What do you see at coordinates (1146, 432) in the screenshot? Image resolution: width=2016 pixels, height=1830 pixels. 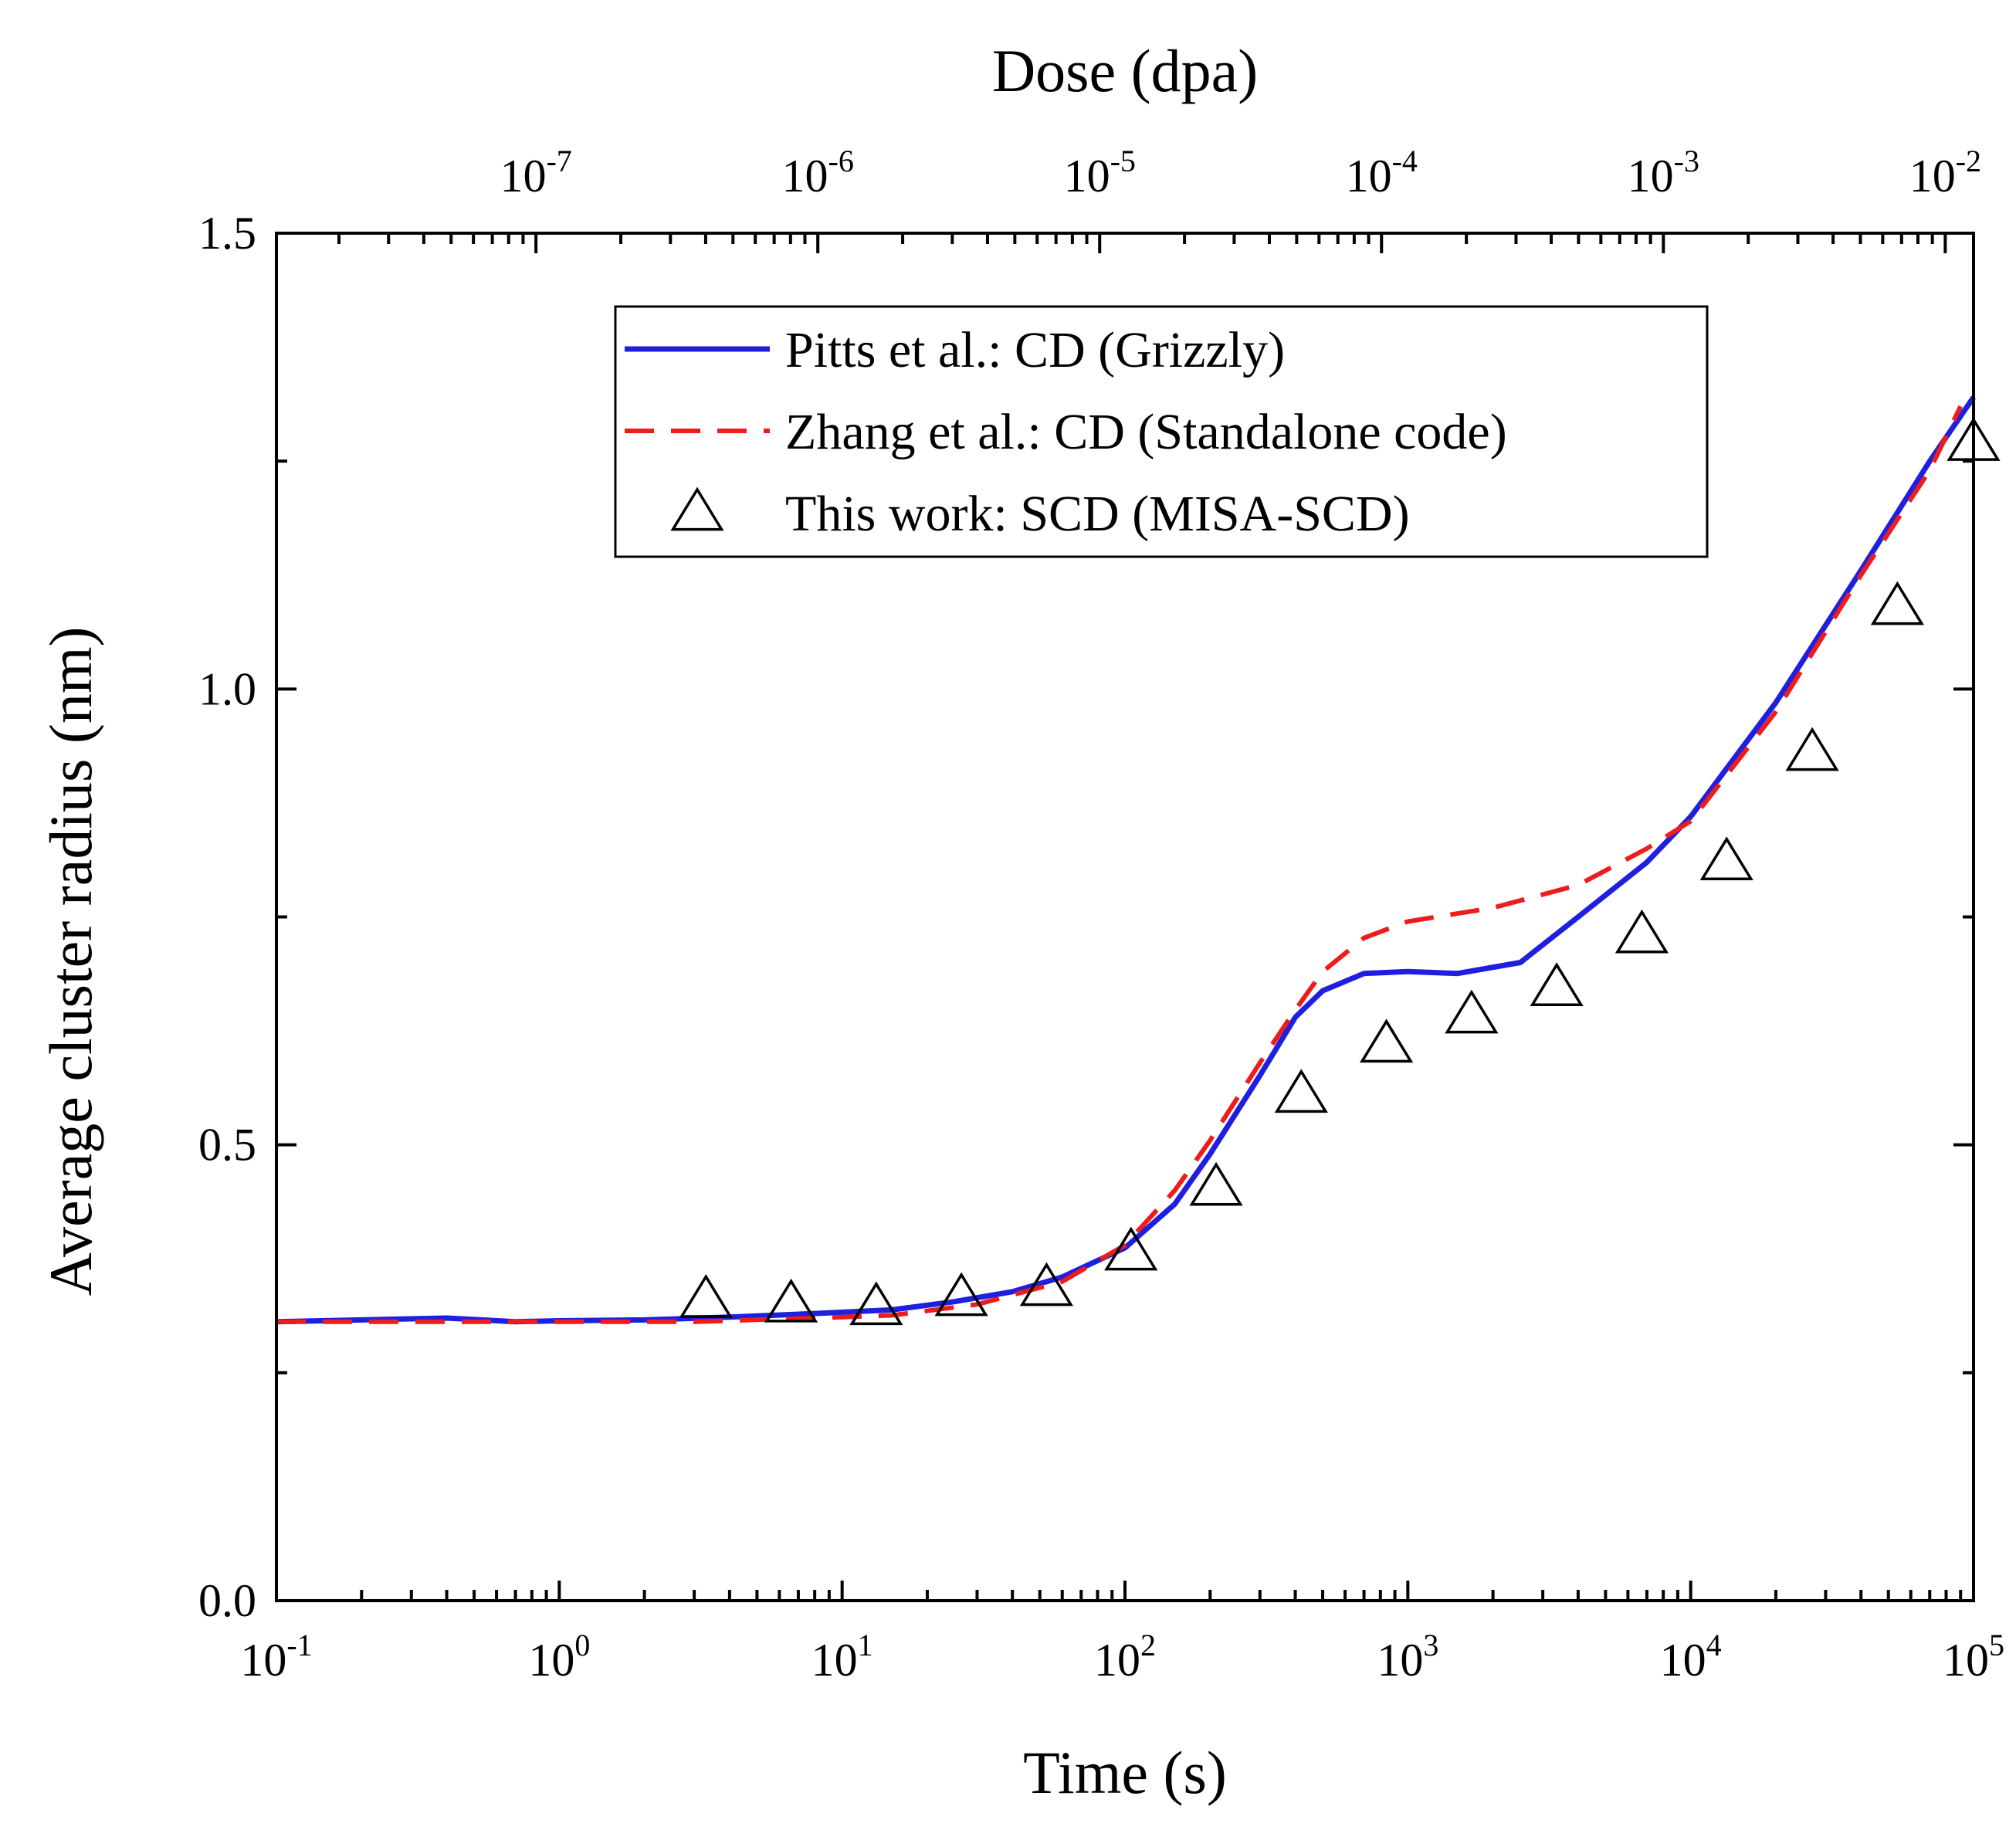 I see `legend-label-1: Zhang et al.: CD (Standalone code)` at bounding box center [1146, 432].